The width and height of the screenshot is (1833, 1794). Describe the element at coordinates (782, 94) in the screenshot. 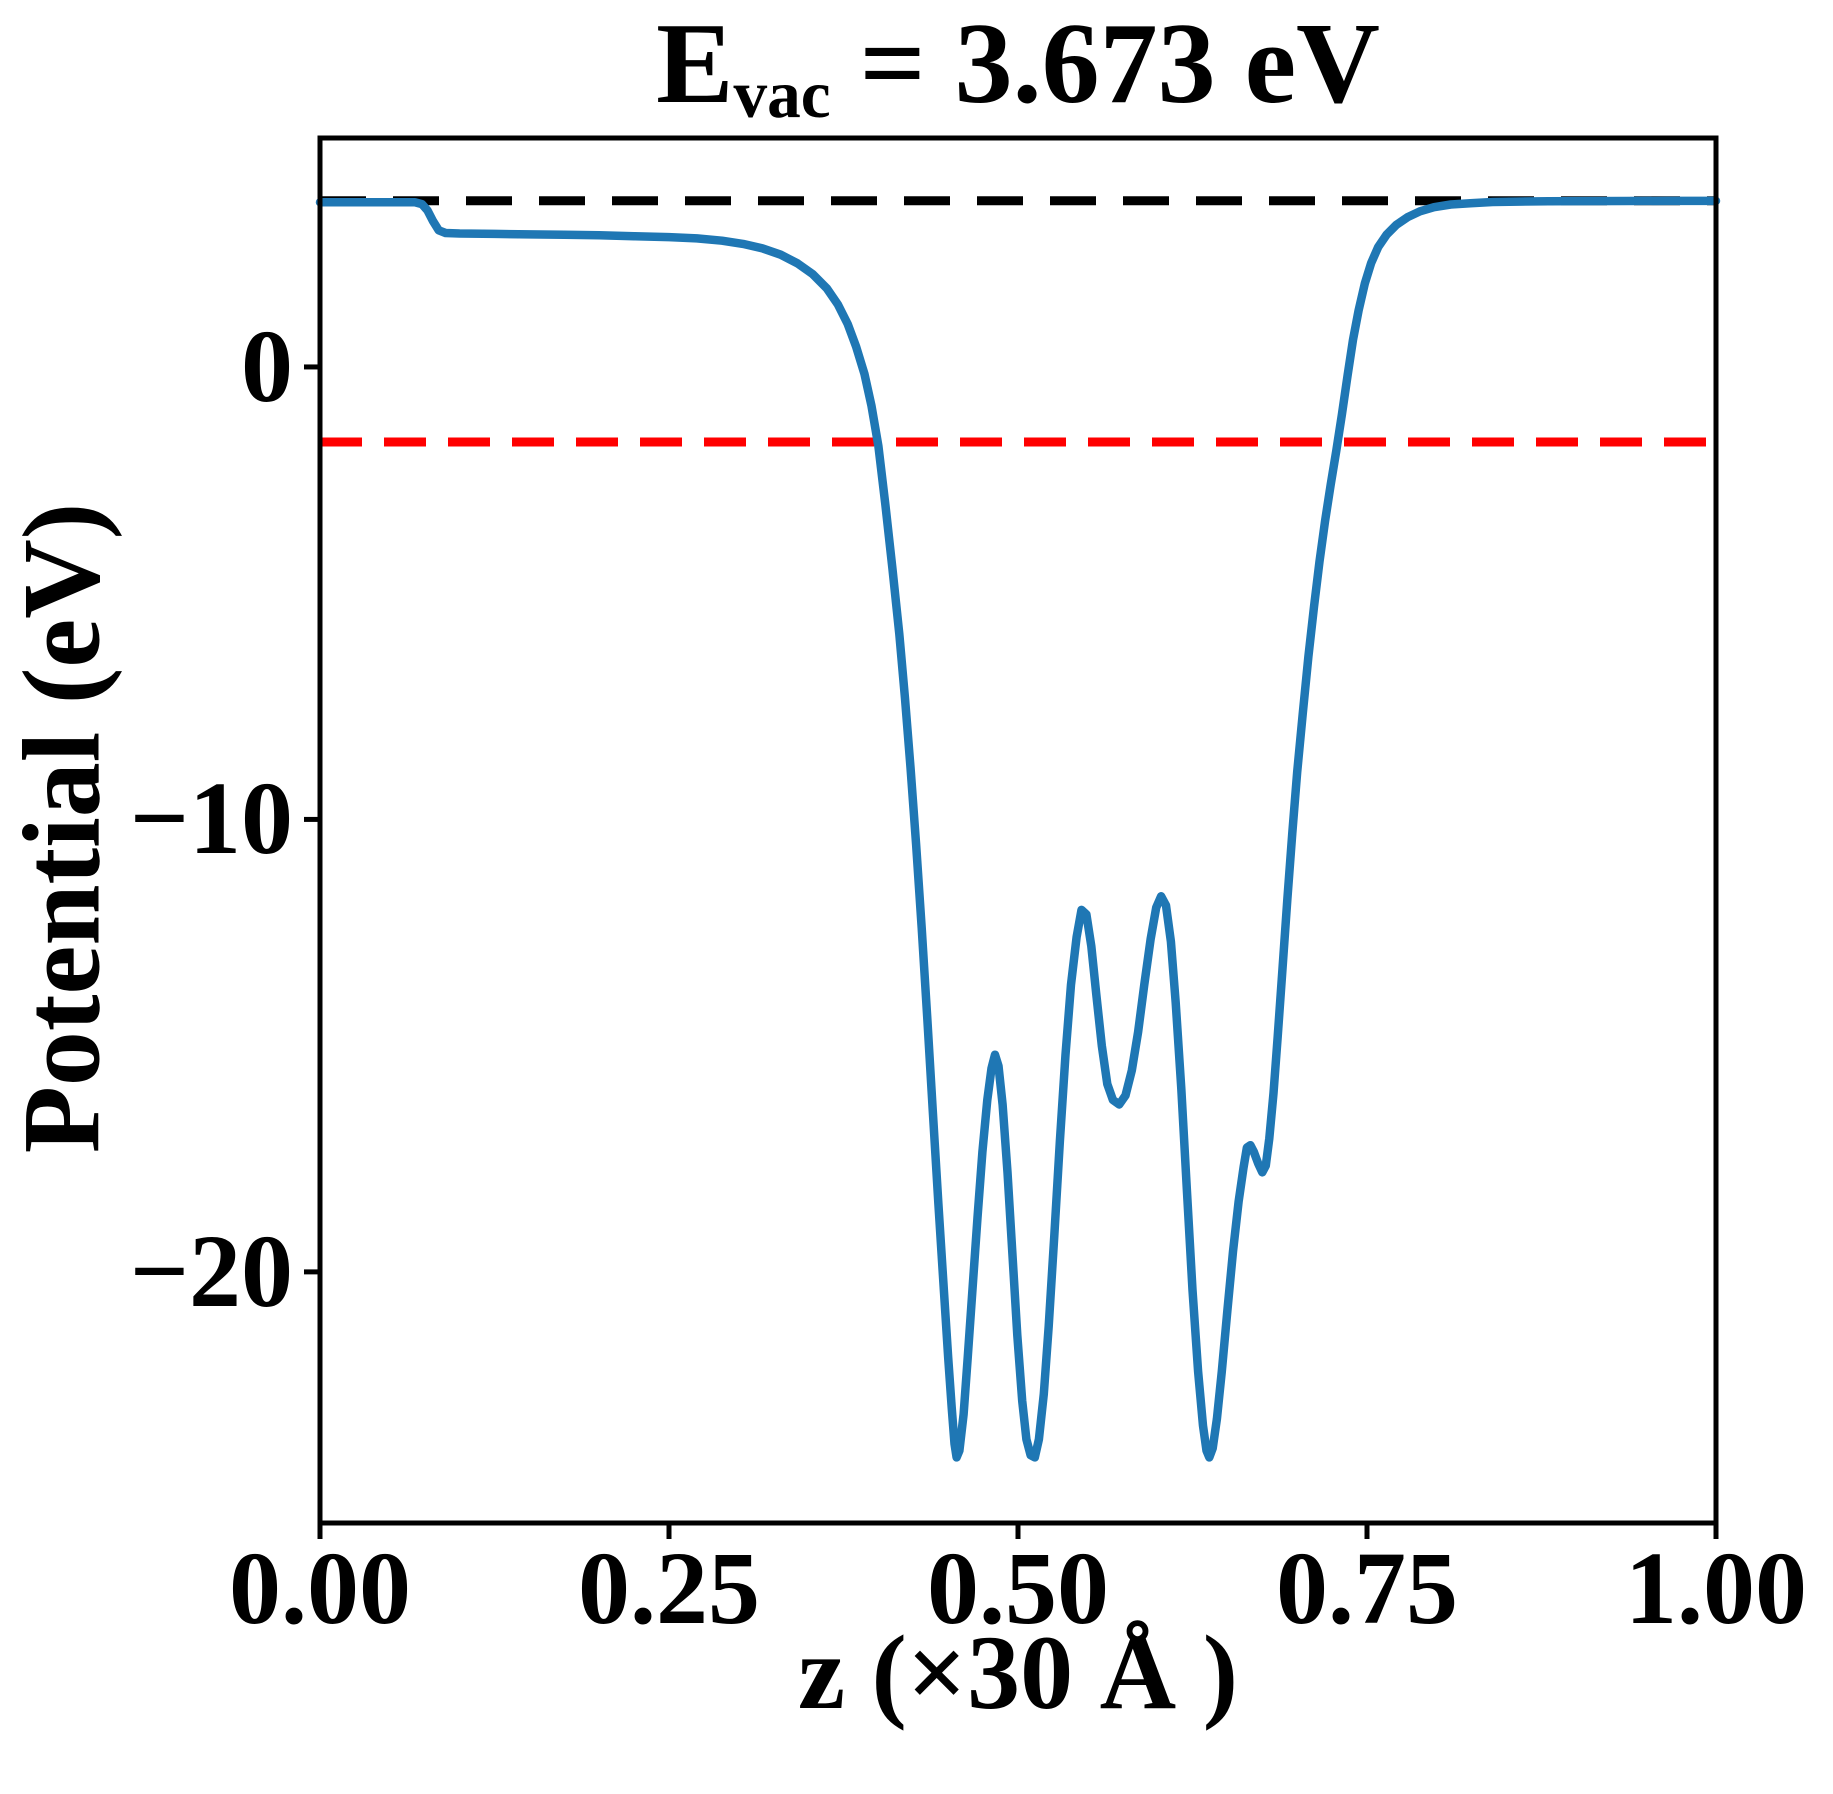

I see `title-subscript: vac` at that location.